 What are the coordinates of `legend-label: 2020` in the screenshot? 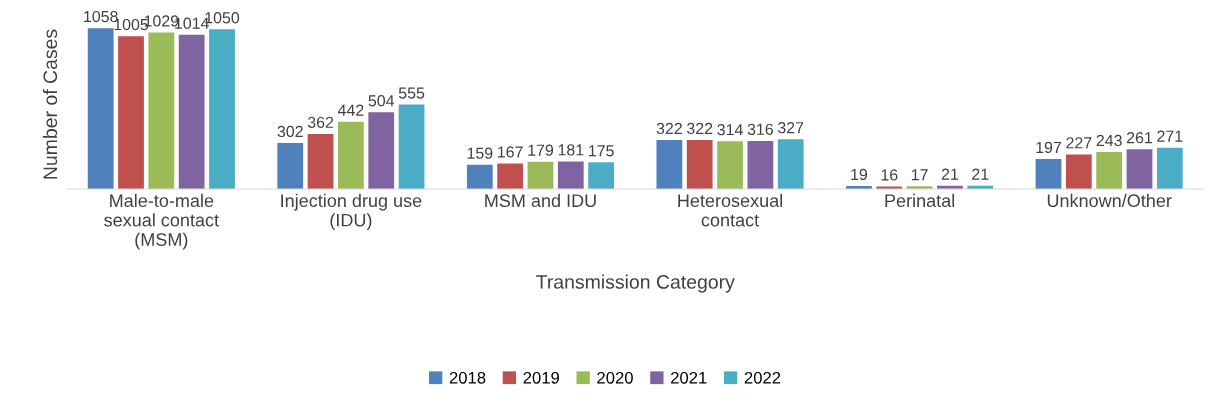 It's located at (615, 377).